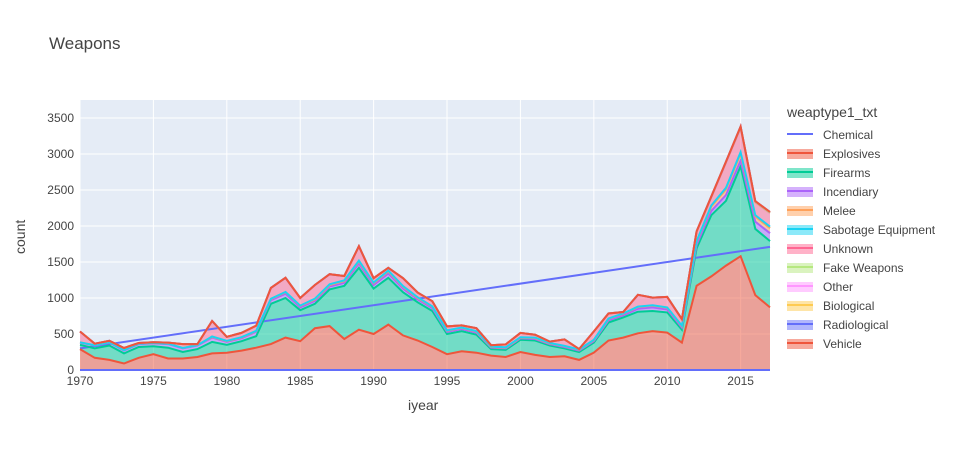 This screenshot has width=968, height=450. Describe the element at coordinates (60, 154) in the screenshot. I see `y-tick-label: 3000` at that location.